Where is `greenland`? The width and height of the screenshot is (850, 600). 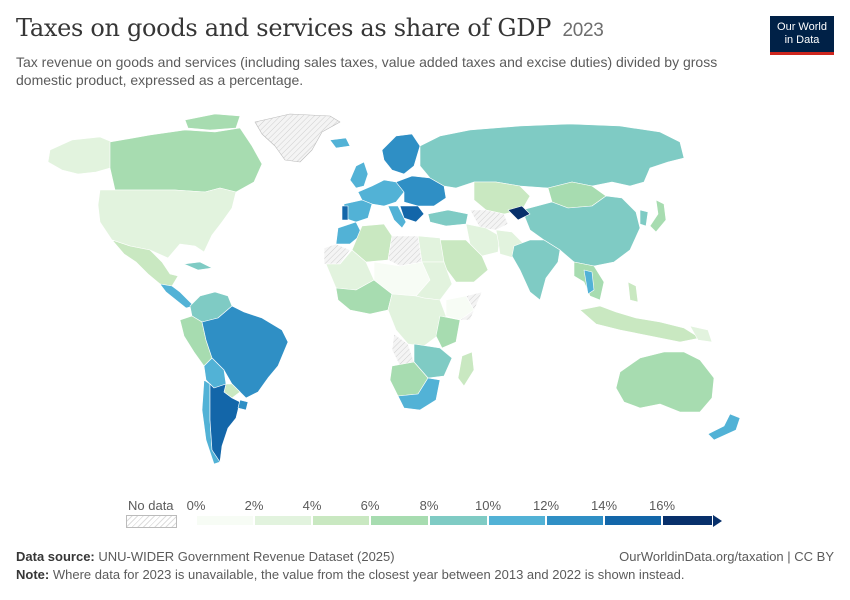 greenland is located at coordinates (297, 138).